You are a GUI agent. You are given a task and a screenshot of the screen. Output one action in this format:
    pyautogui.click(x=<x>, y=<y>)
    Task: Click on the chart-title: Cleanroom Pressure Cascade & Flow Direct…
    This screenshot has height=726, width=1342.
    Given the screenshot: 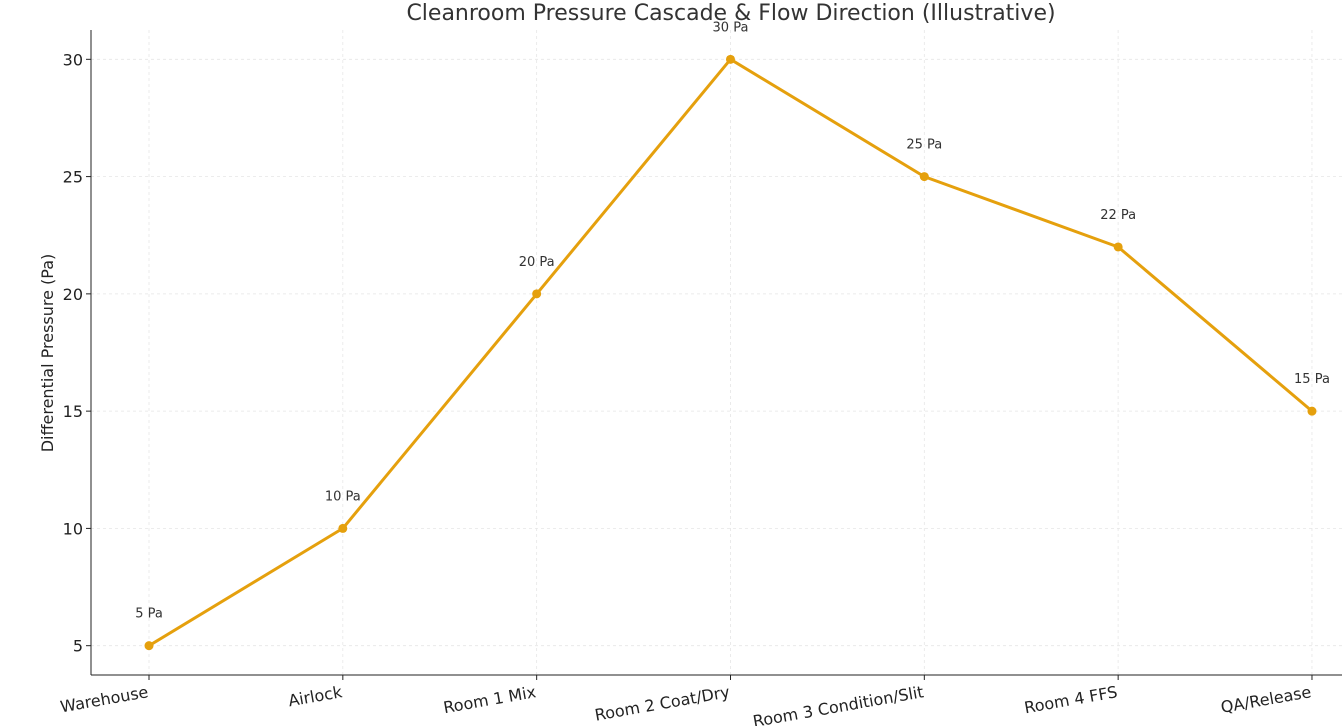 What is the action you would take?
    pyautogui.click(x=730, y=13)
    